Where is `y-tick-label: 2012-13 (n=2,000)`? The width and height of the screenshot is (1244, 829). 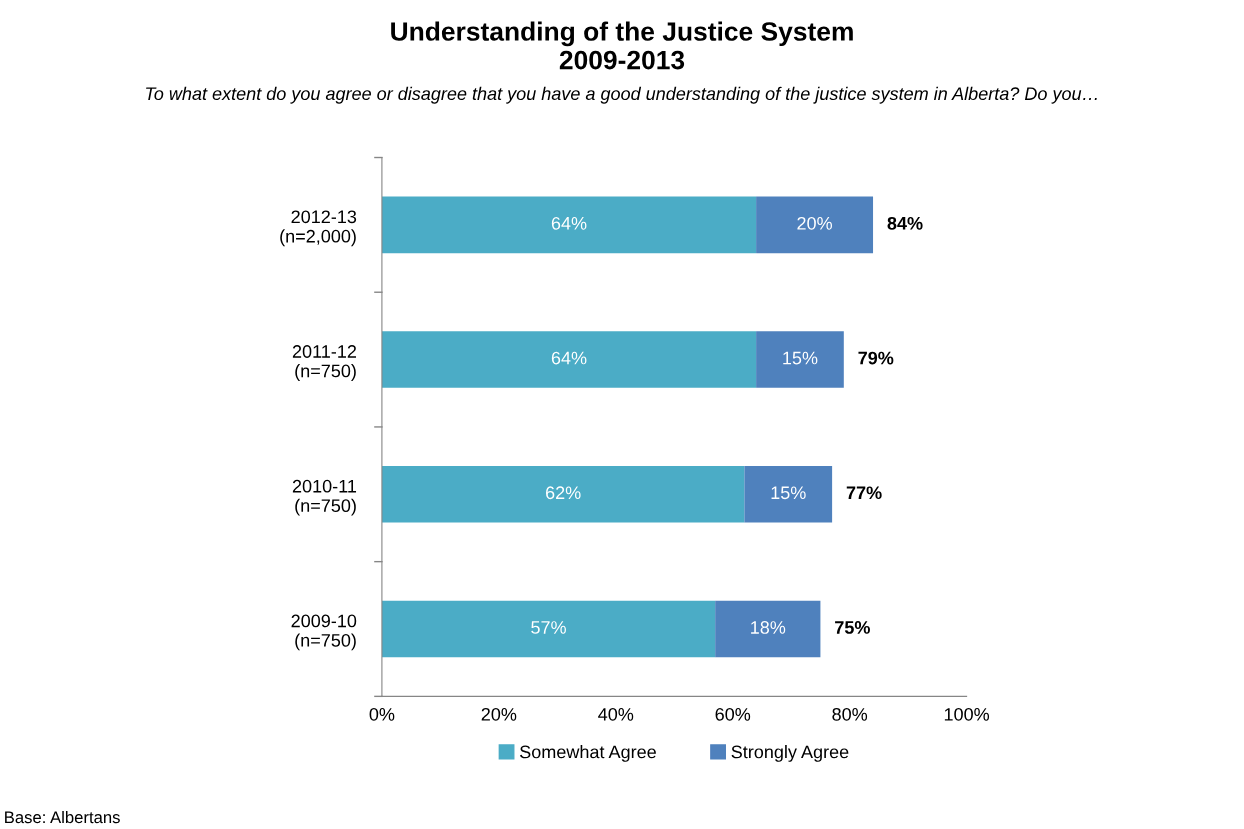 y-tick-label: 2012-13 (n=2,000) is located at coordinates (318, 228).